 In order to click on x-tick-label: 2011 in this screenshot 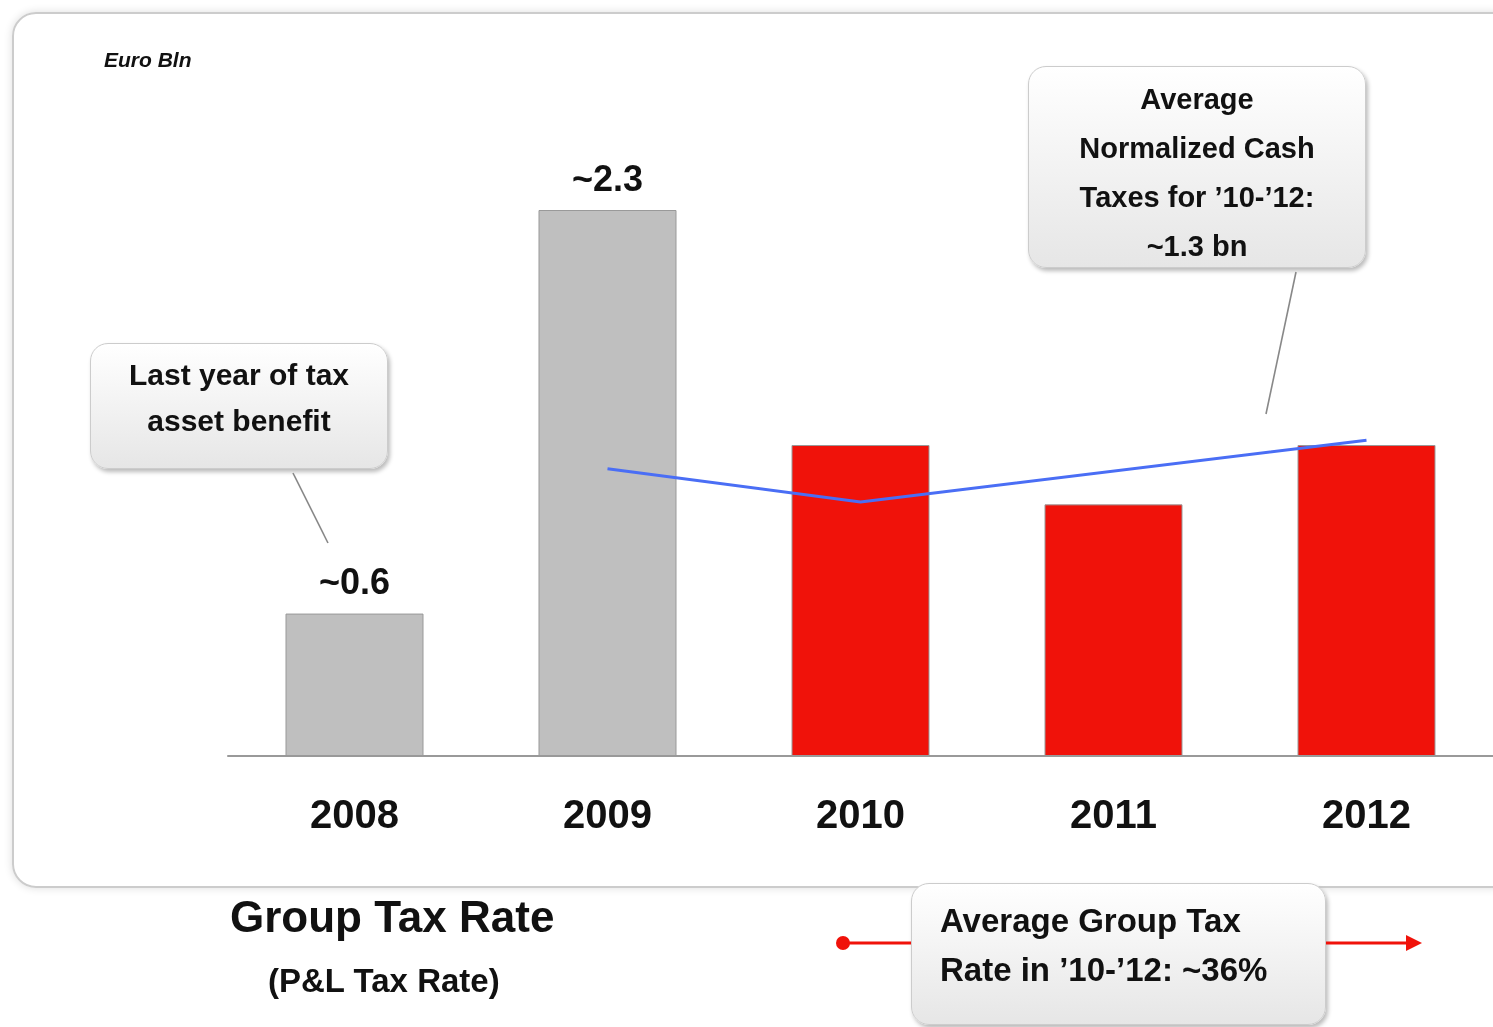, I will do `click(1113, 814)`.